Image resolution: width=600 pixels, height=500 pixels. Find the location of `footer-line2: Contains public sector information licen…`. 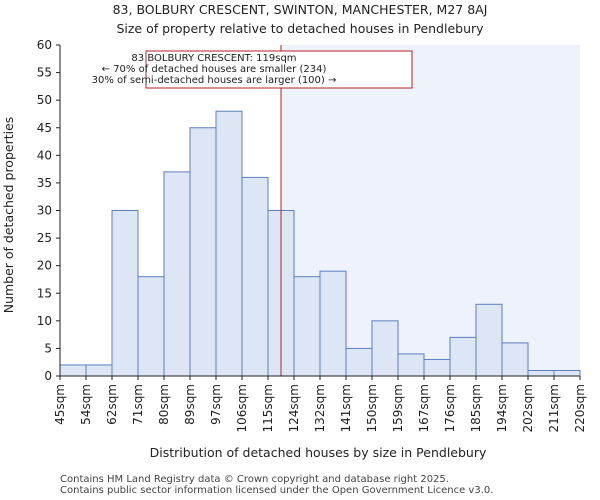

footer-line2: Contains public sector information licen… is located at coordinates (277, 490).